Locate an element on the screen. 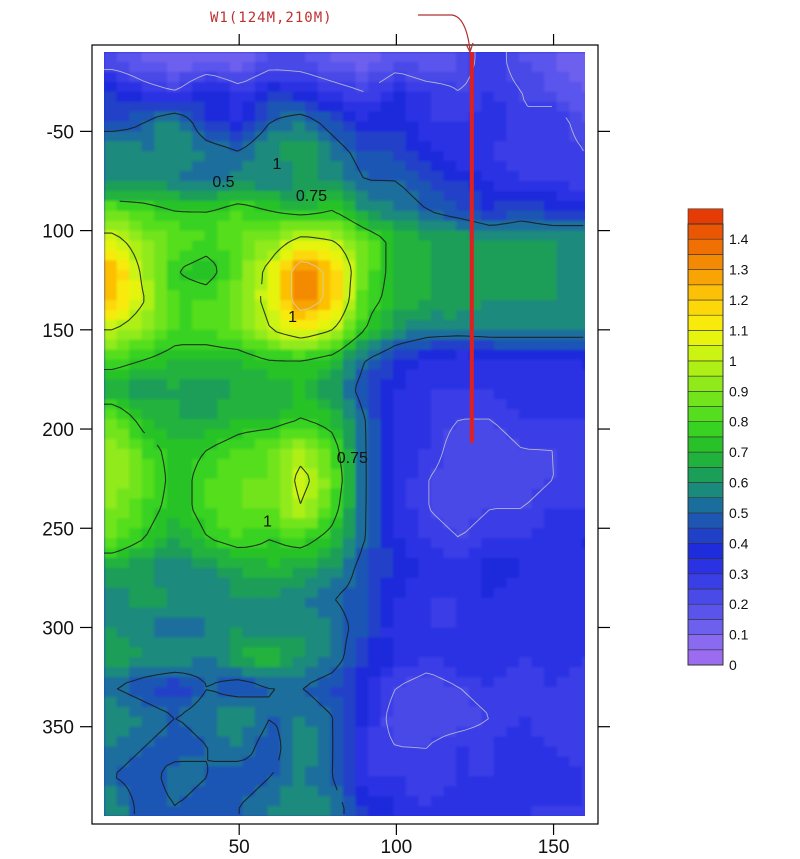 This screenshot has height=859, width=800. y-tick-label: 200 is located at coordinates (58, 430).